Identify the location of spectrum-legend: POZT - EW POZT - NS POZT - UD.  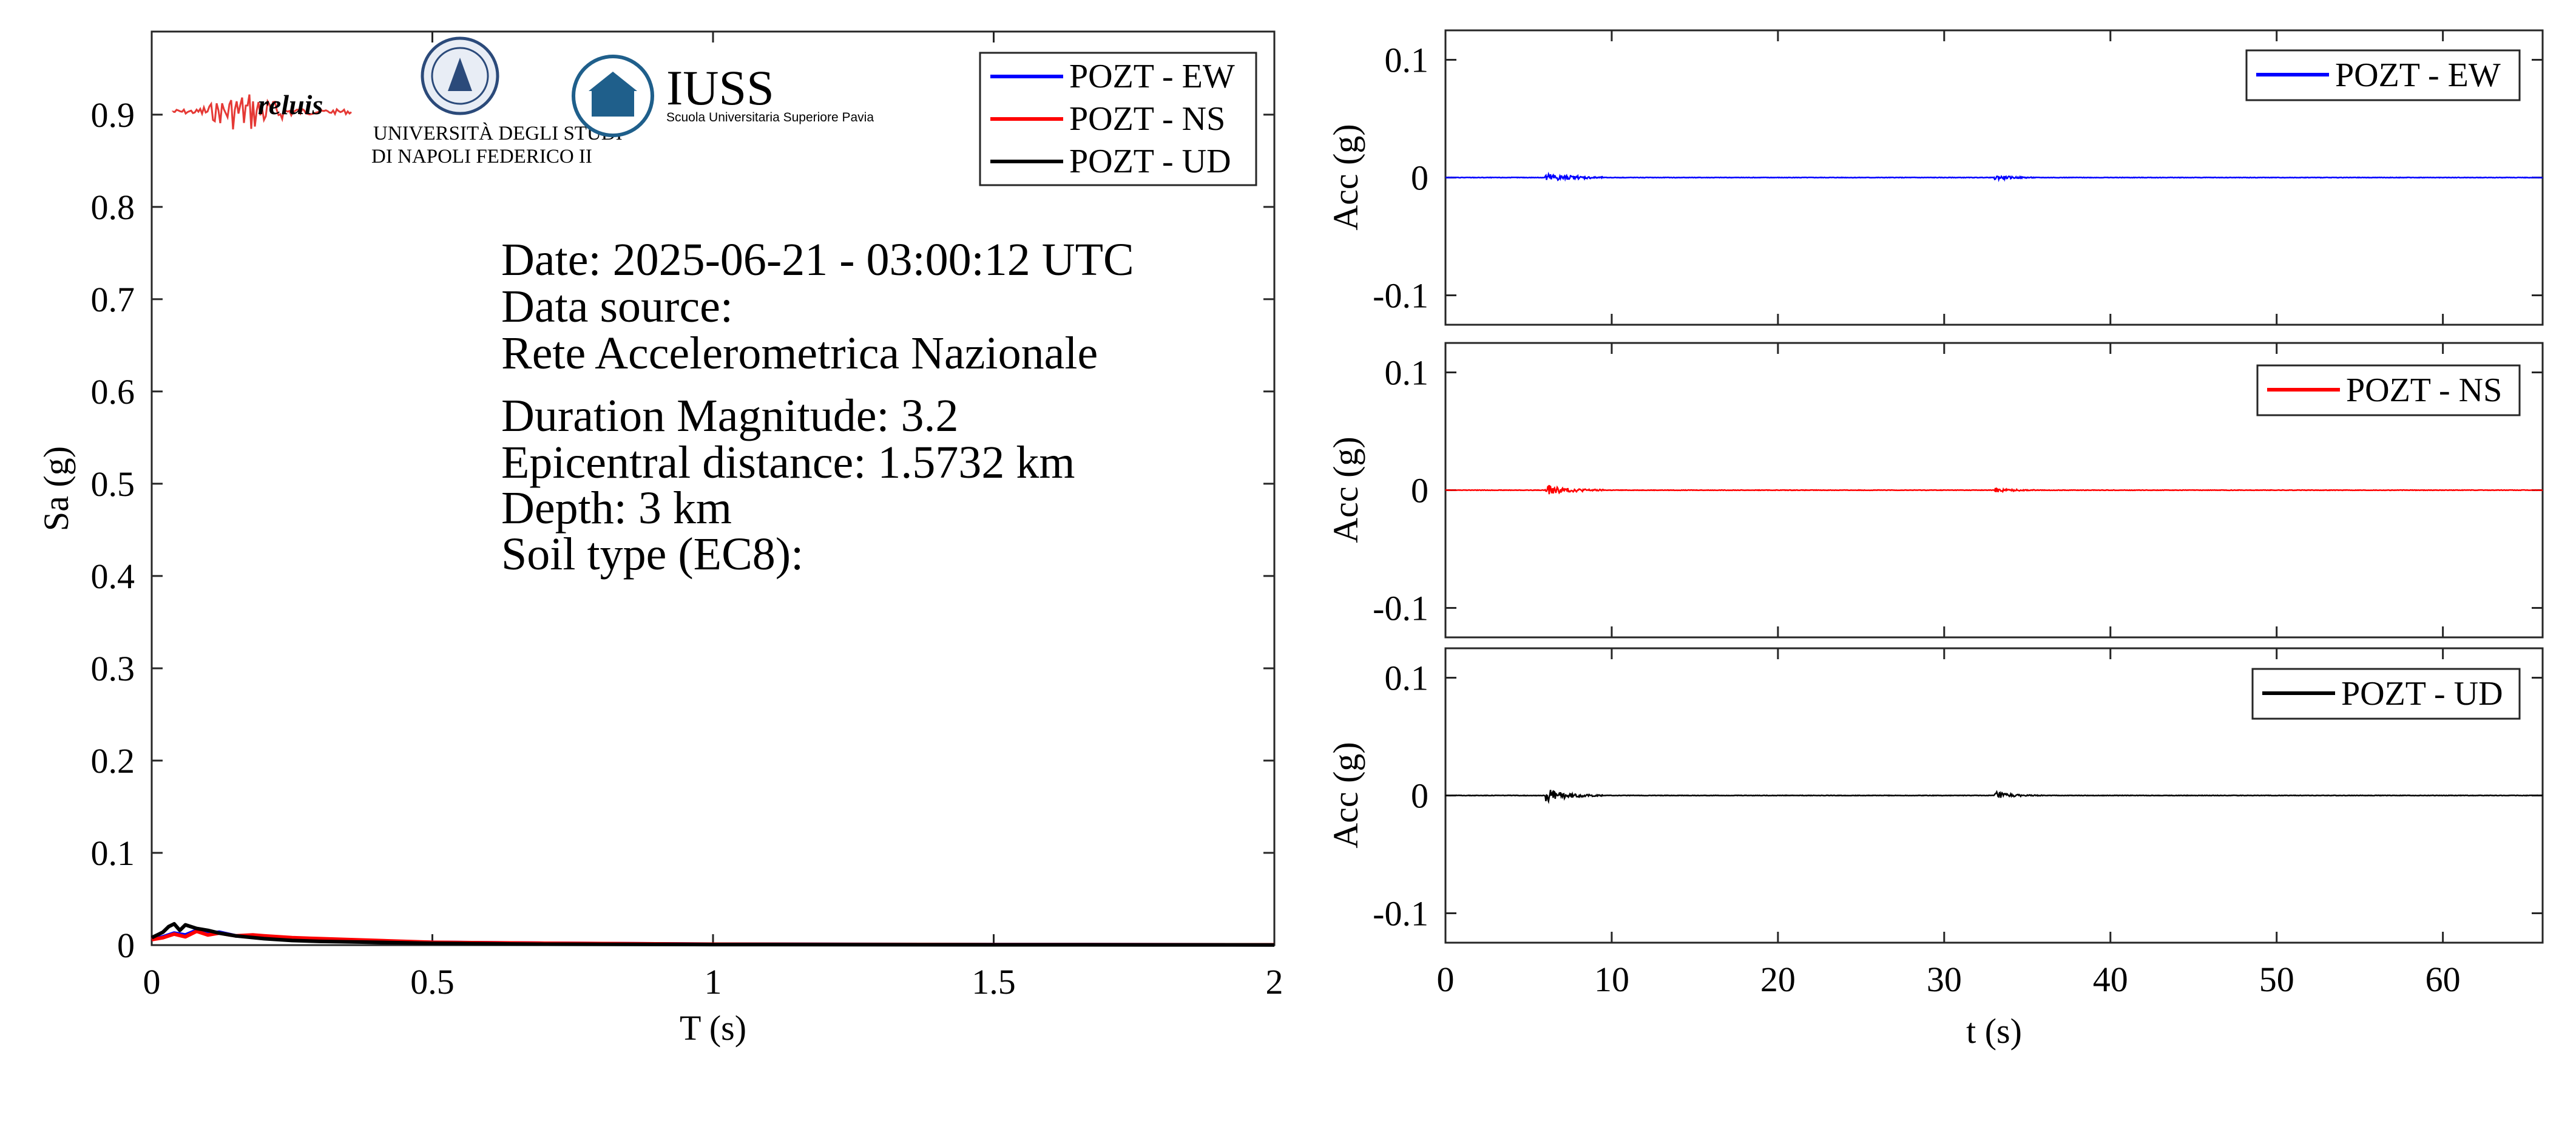
(1118, 119).